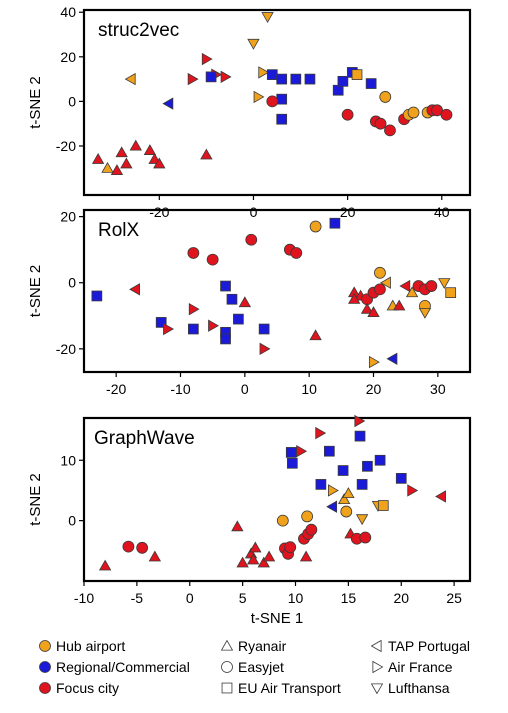 The height and width of the screenshot is (713, 508). I want to click on x-tick-label: 5, so click(243, 598).